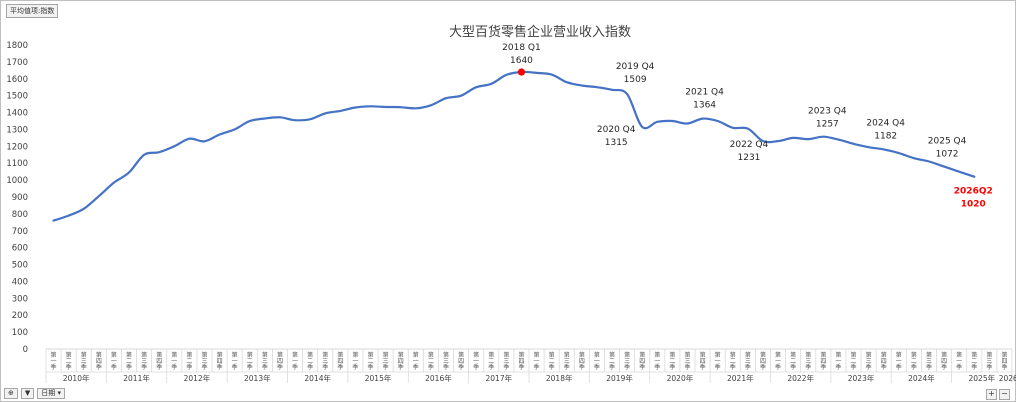  I want to click on y-tick-label: 1000, so click(17, 181).